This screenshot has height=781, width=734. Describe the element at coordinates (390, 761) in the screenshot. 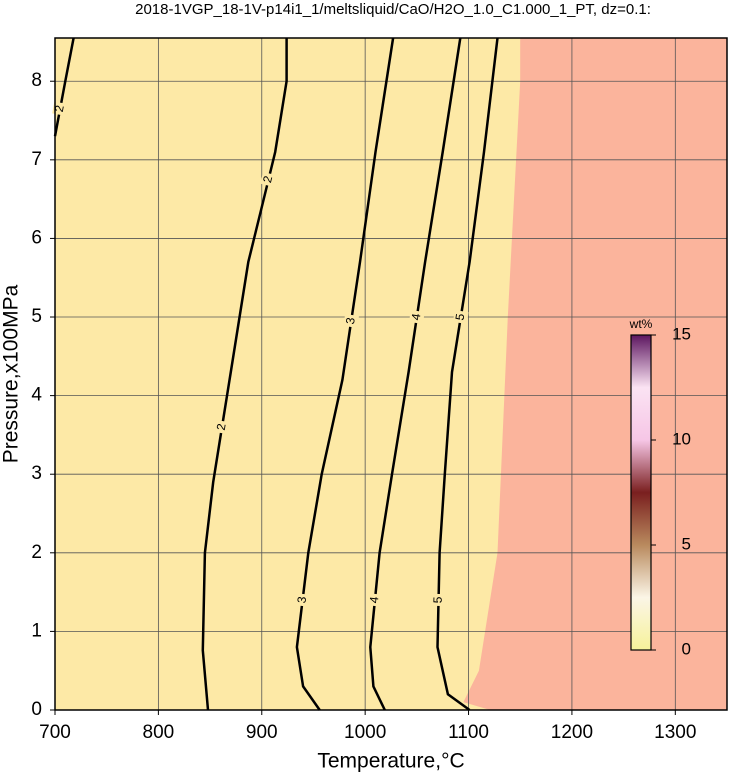

I see `x-axis-label: Temperature,°C` at that location.